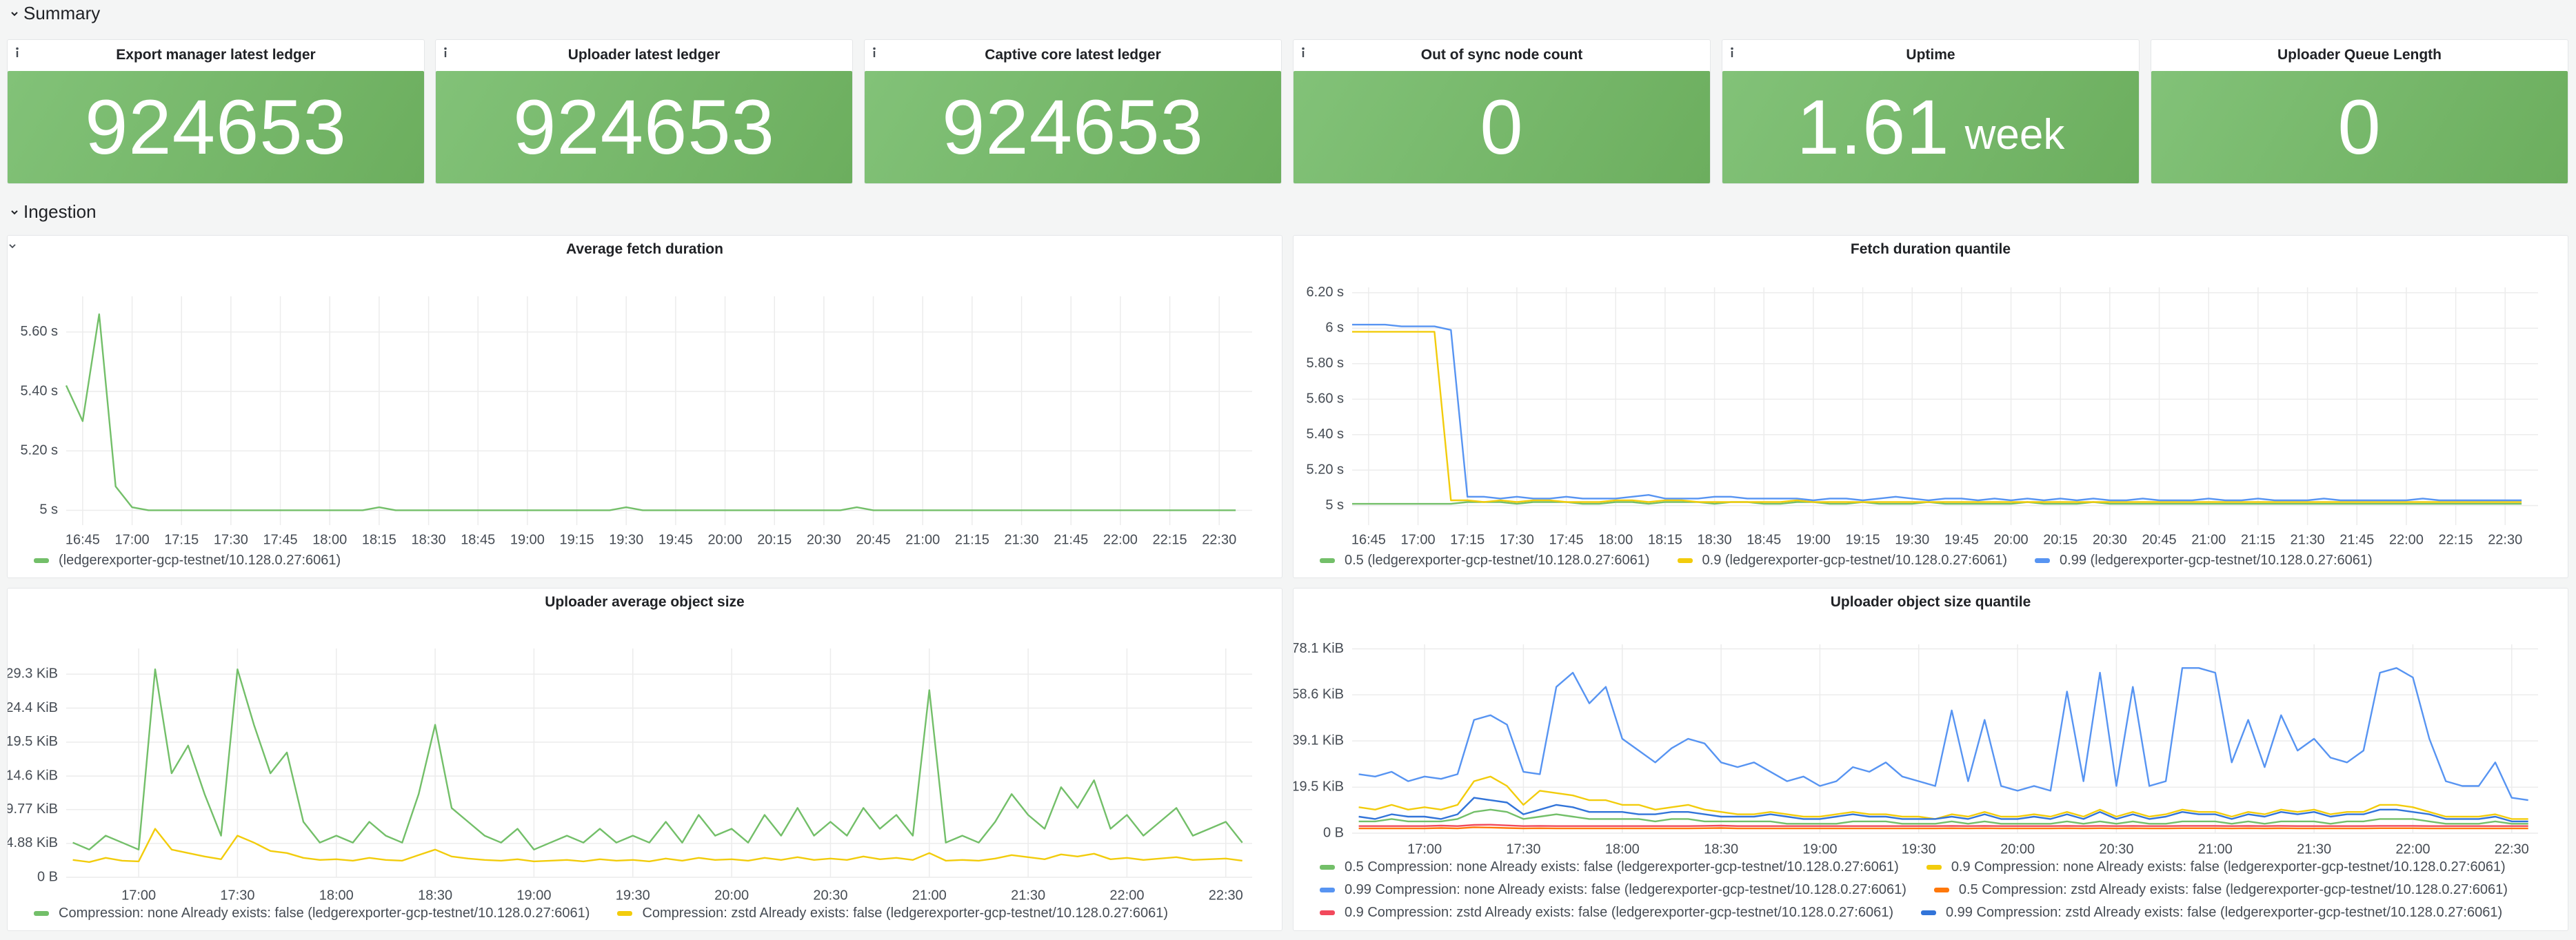 The image size is (2576, 940). What do you see at coordinates (2406, 539) in the screenshot?
I see `x-tick-label: 22:00` at bounding box center [2406, 539].